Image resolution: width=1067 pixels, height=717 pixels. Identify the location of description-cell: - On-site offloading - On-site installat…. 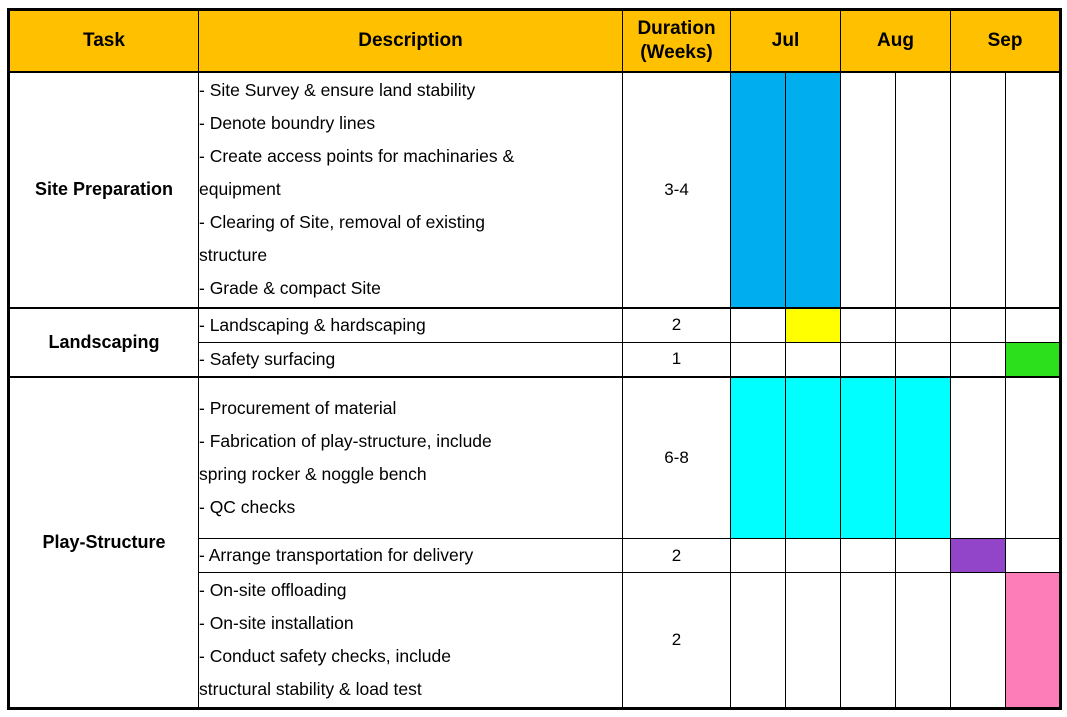
(410, 640).